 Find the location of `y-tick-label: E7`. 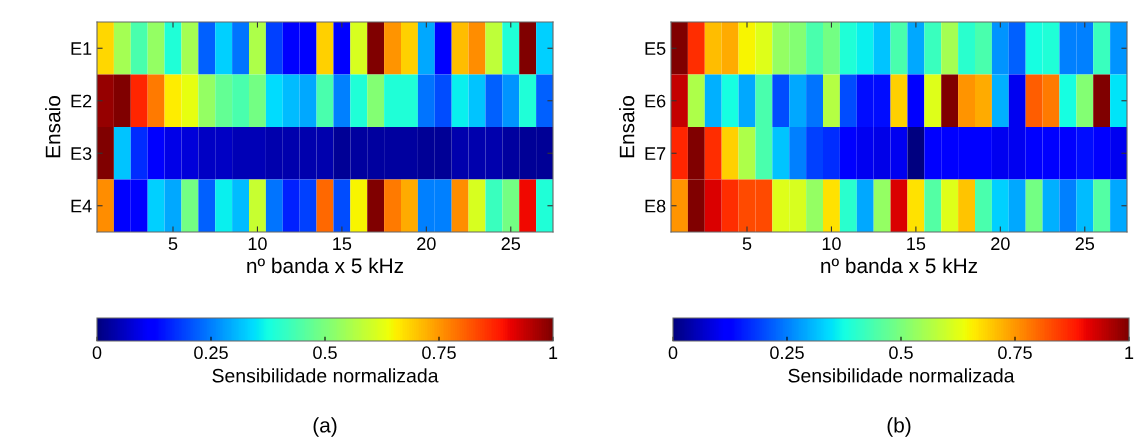

y-tick-label: E7 is located at coordinates (655, 153).